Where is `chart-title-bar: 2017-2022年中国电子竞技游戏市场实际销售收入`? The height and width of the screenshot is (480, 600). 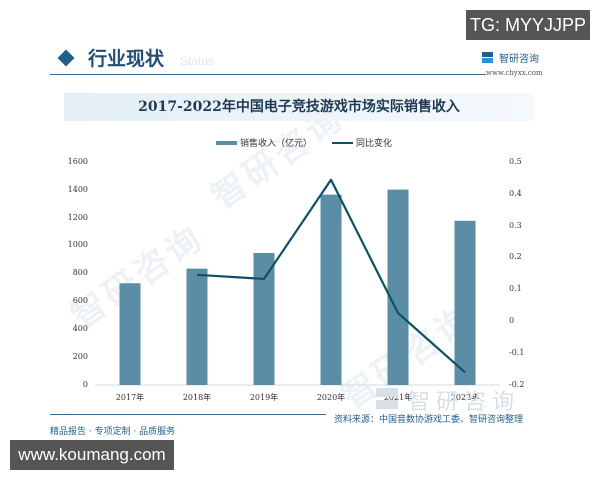
chart-title-bar: 2017-2022年中国电子竞技游戏市场实际销售收入 is located at coordinates (299, 107).